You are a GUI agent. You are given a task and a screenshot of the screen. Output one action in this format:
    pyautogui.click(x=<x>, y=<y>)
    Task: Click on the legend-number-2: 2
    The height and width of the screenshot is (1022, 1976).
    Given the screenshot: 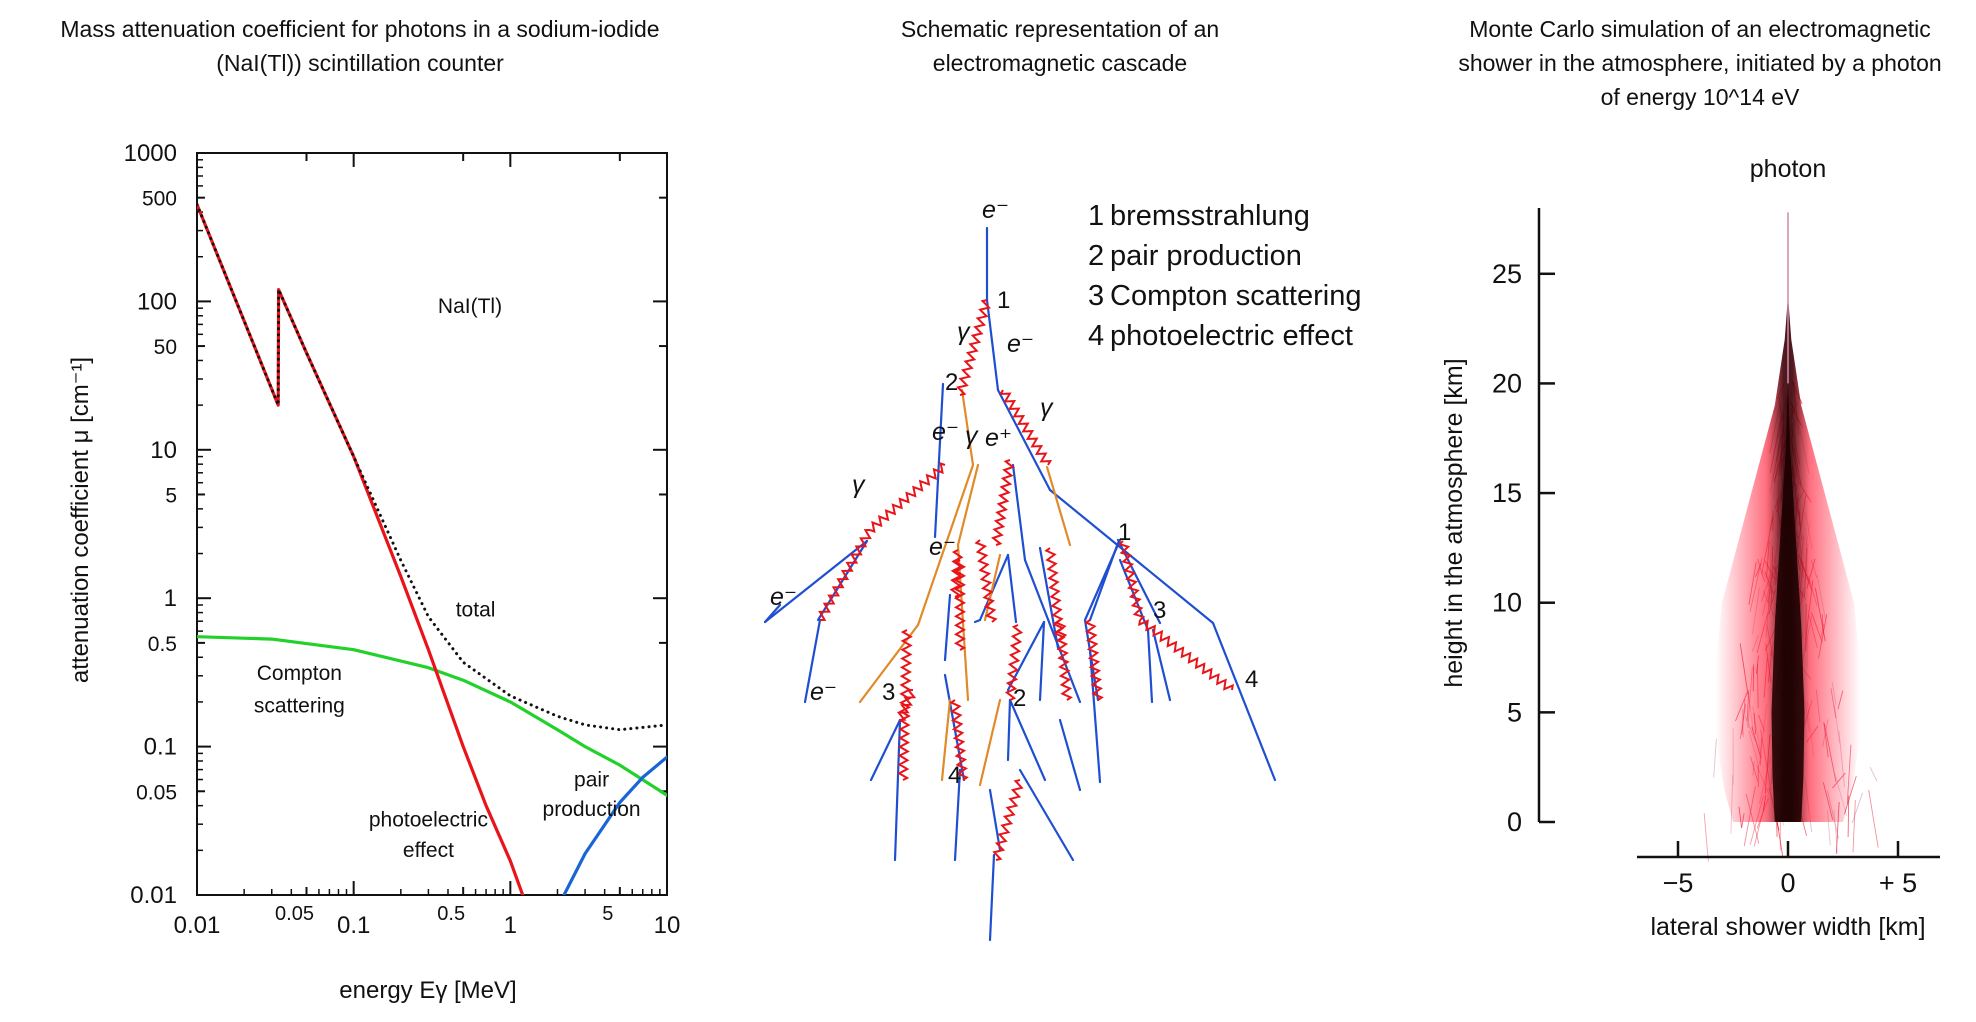 What is the action you would take?
    pyautogui.click(x=1096, y=256)
    